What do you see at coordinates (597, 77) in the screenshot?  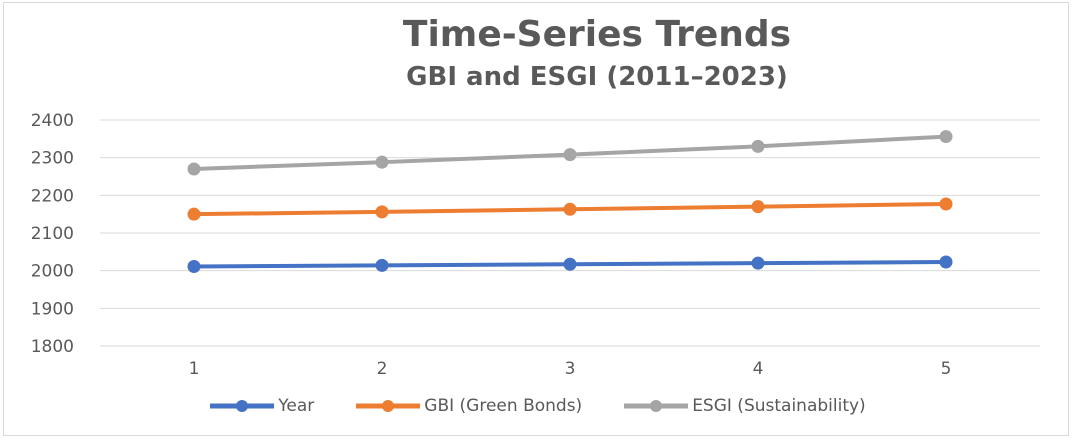 I see `chart-subtitle: GBI and ESGI (2011–2023)` at bounding box center [597, 77].